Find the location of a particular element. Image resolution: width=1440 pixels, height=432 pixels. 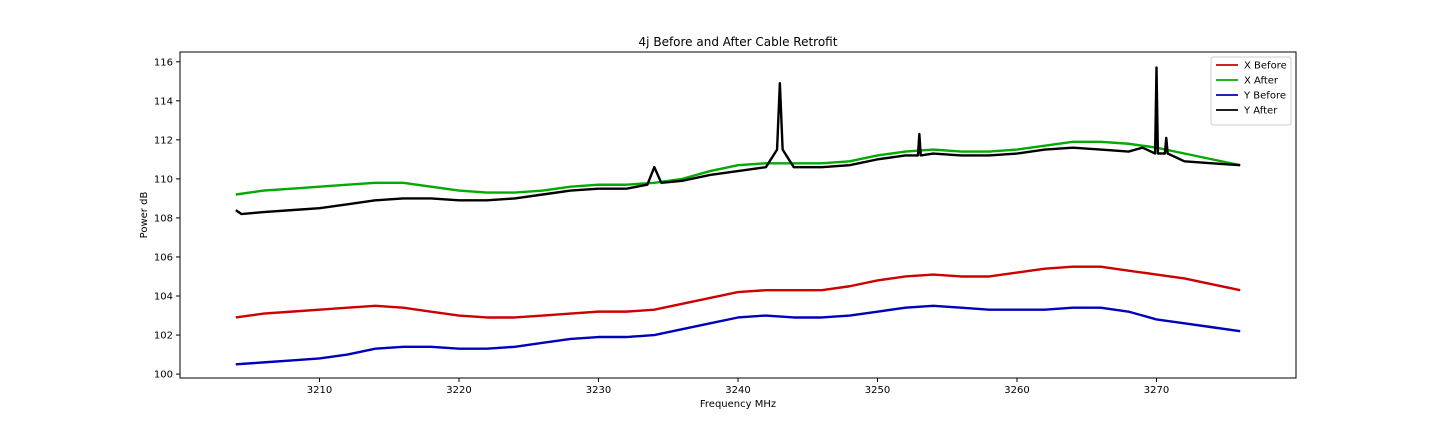

x-axis-label: Frequency MHz is located at coordinates (738, 404).